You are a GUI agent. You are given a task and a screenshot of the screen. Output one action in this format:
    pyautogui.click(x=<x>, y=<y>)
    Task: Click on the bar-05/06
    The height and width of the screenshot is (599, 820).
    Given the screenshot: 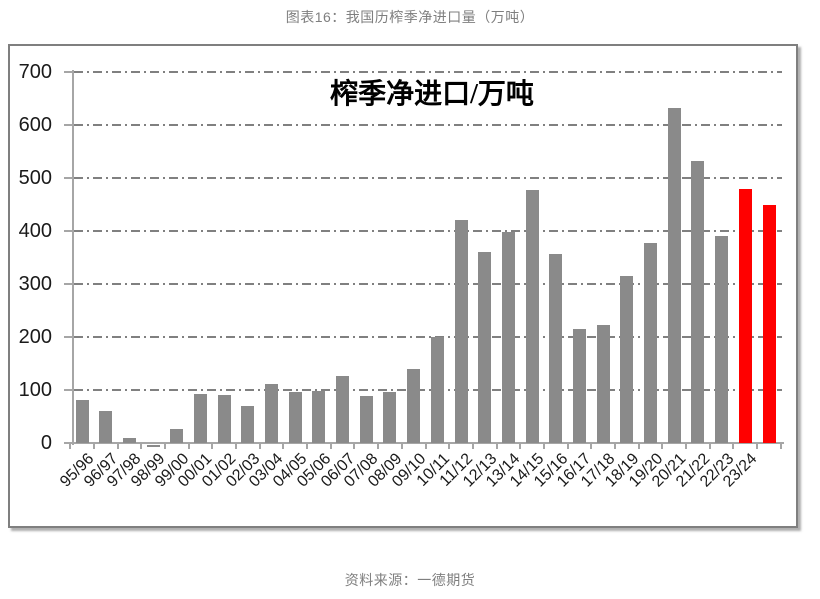 What is the action you would take?
    pyautogui.click(x=319, y=417)
    